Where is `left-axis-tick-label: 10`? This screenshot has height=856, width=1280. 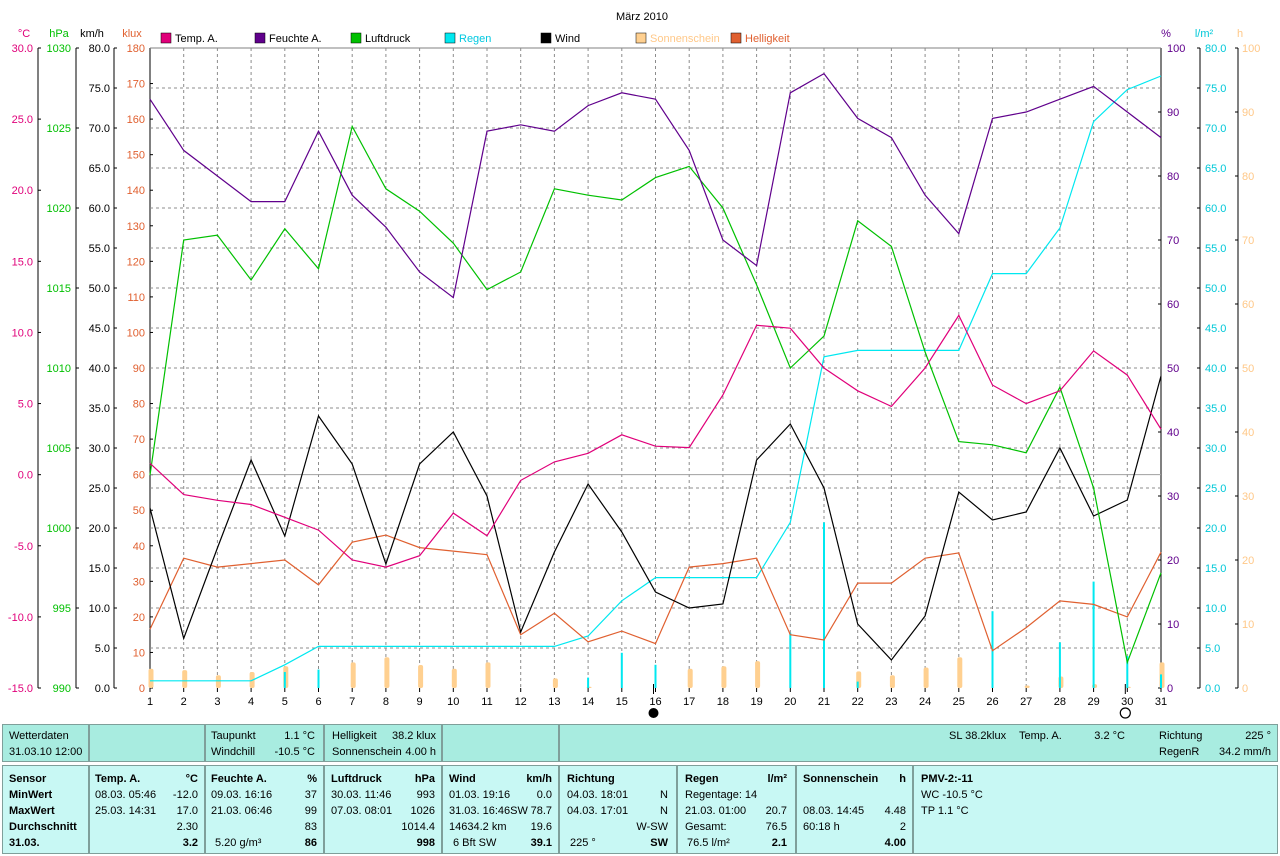 left-axis-tick-label: 10 is located at coordinates (139, 653).